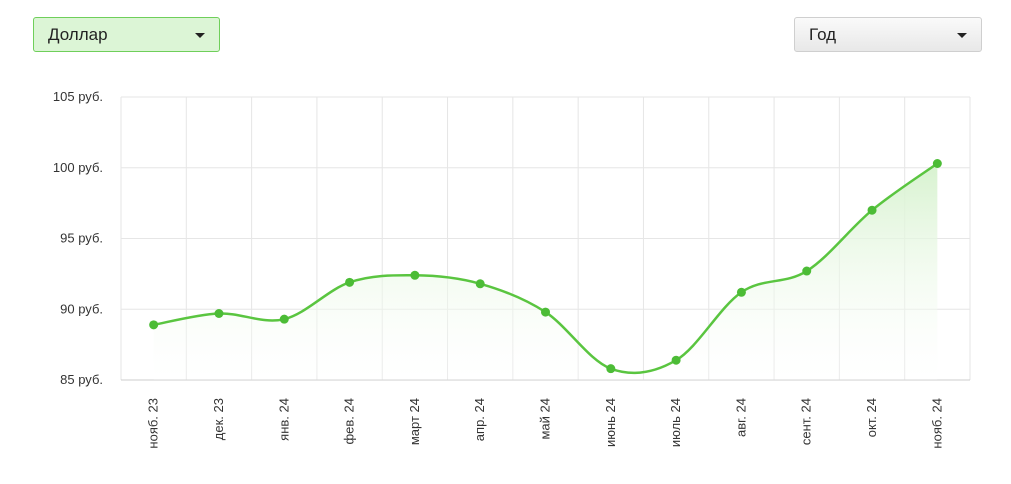 This screenshot has height=484, width=1011. I want to click on x-tick-label: июнь 24, so click(610, 422).